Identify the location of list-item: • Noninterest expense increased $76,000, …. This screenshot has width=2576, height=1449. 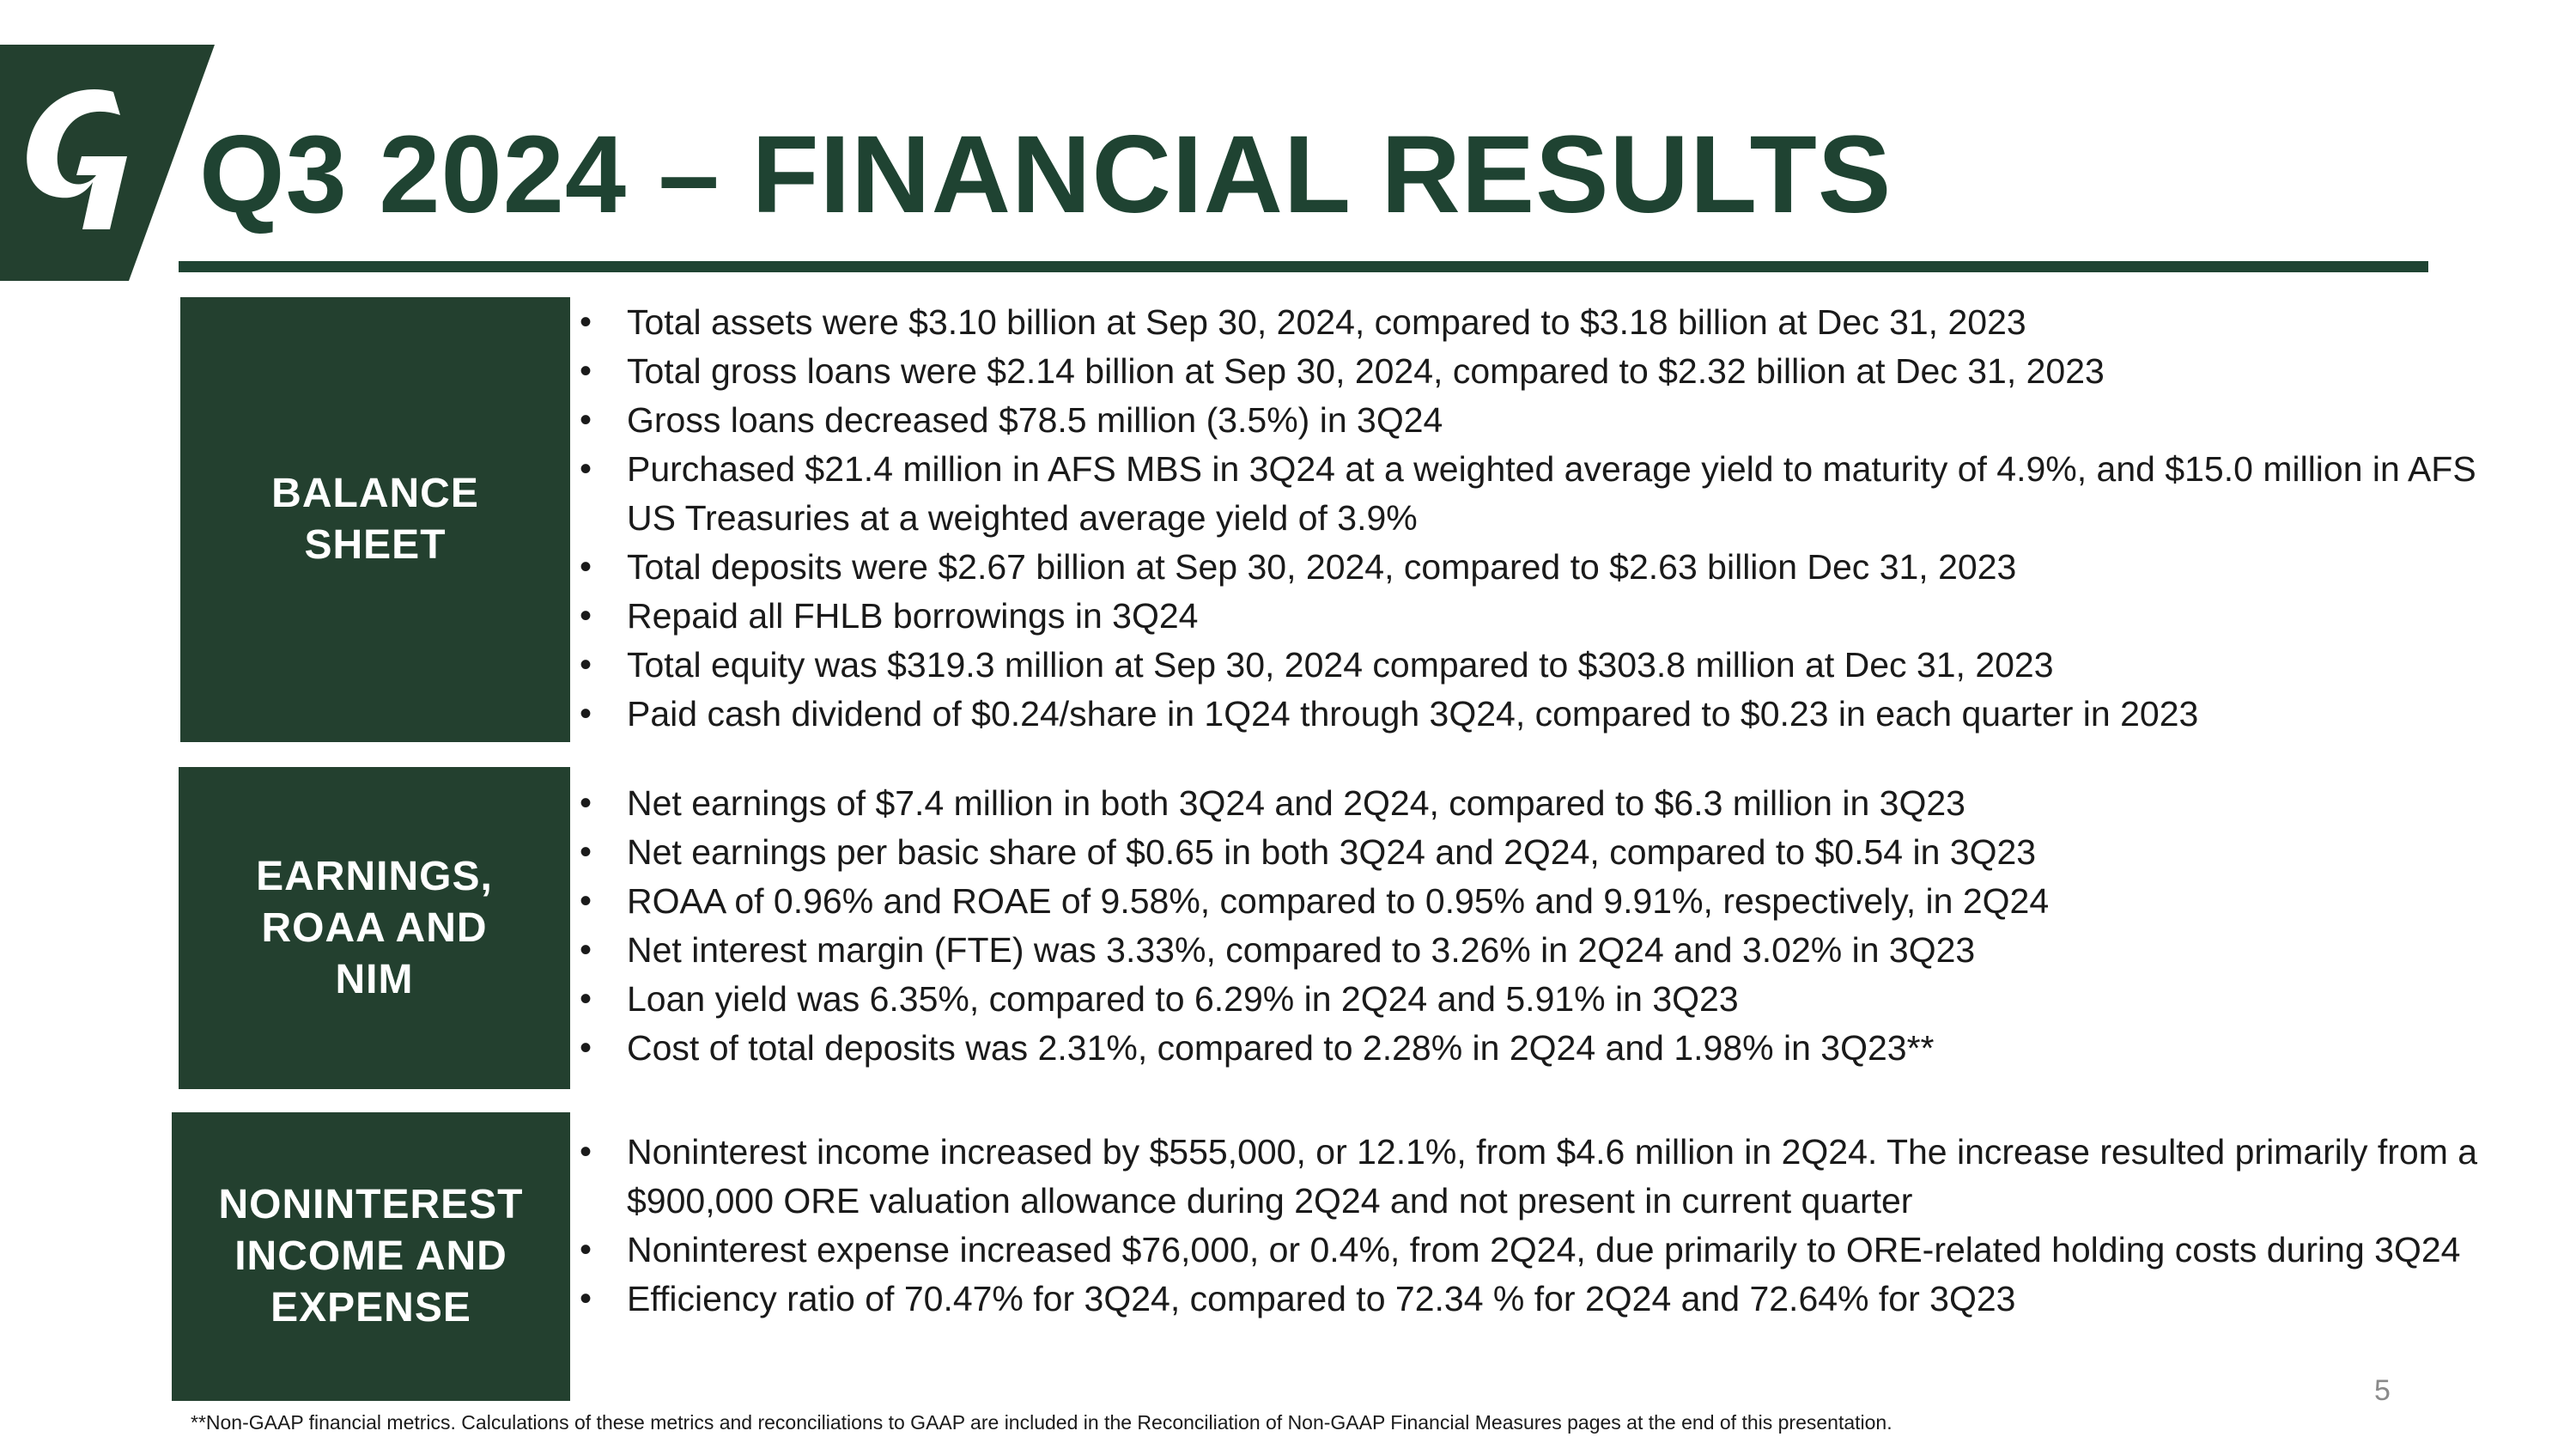
(1561, 1250).